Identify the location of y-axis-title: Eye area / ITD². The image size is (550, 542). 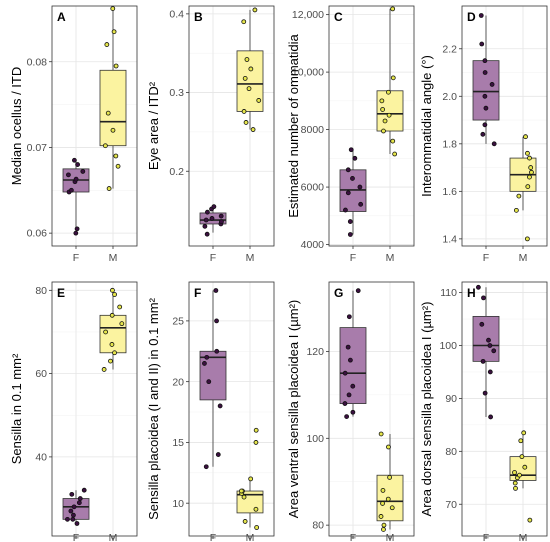
(153, 125).